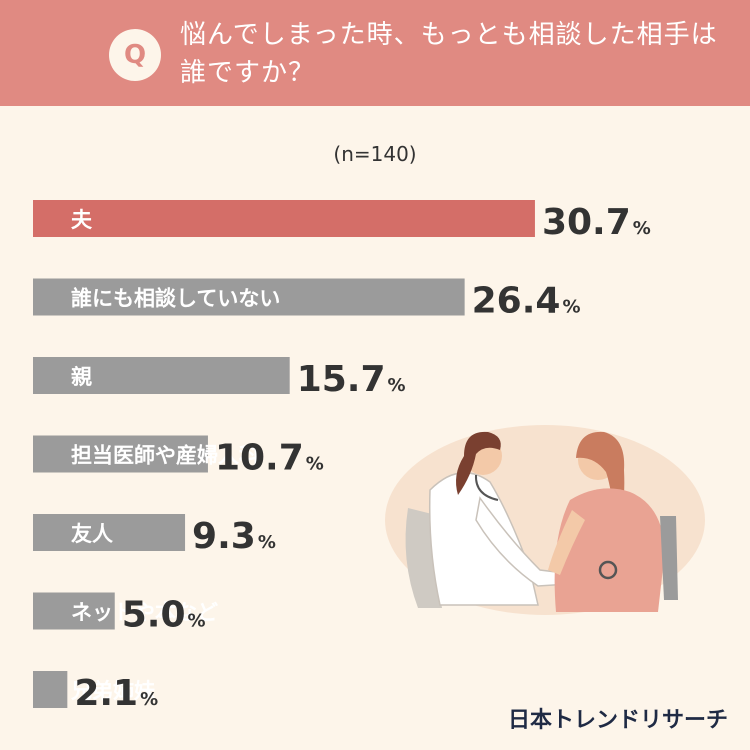  I want to click on brand-logo: 日本トレンドリサーチ, so click(617, 720).